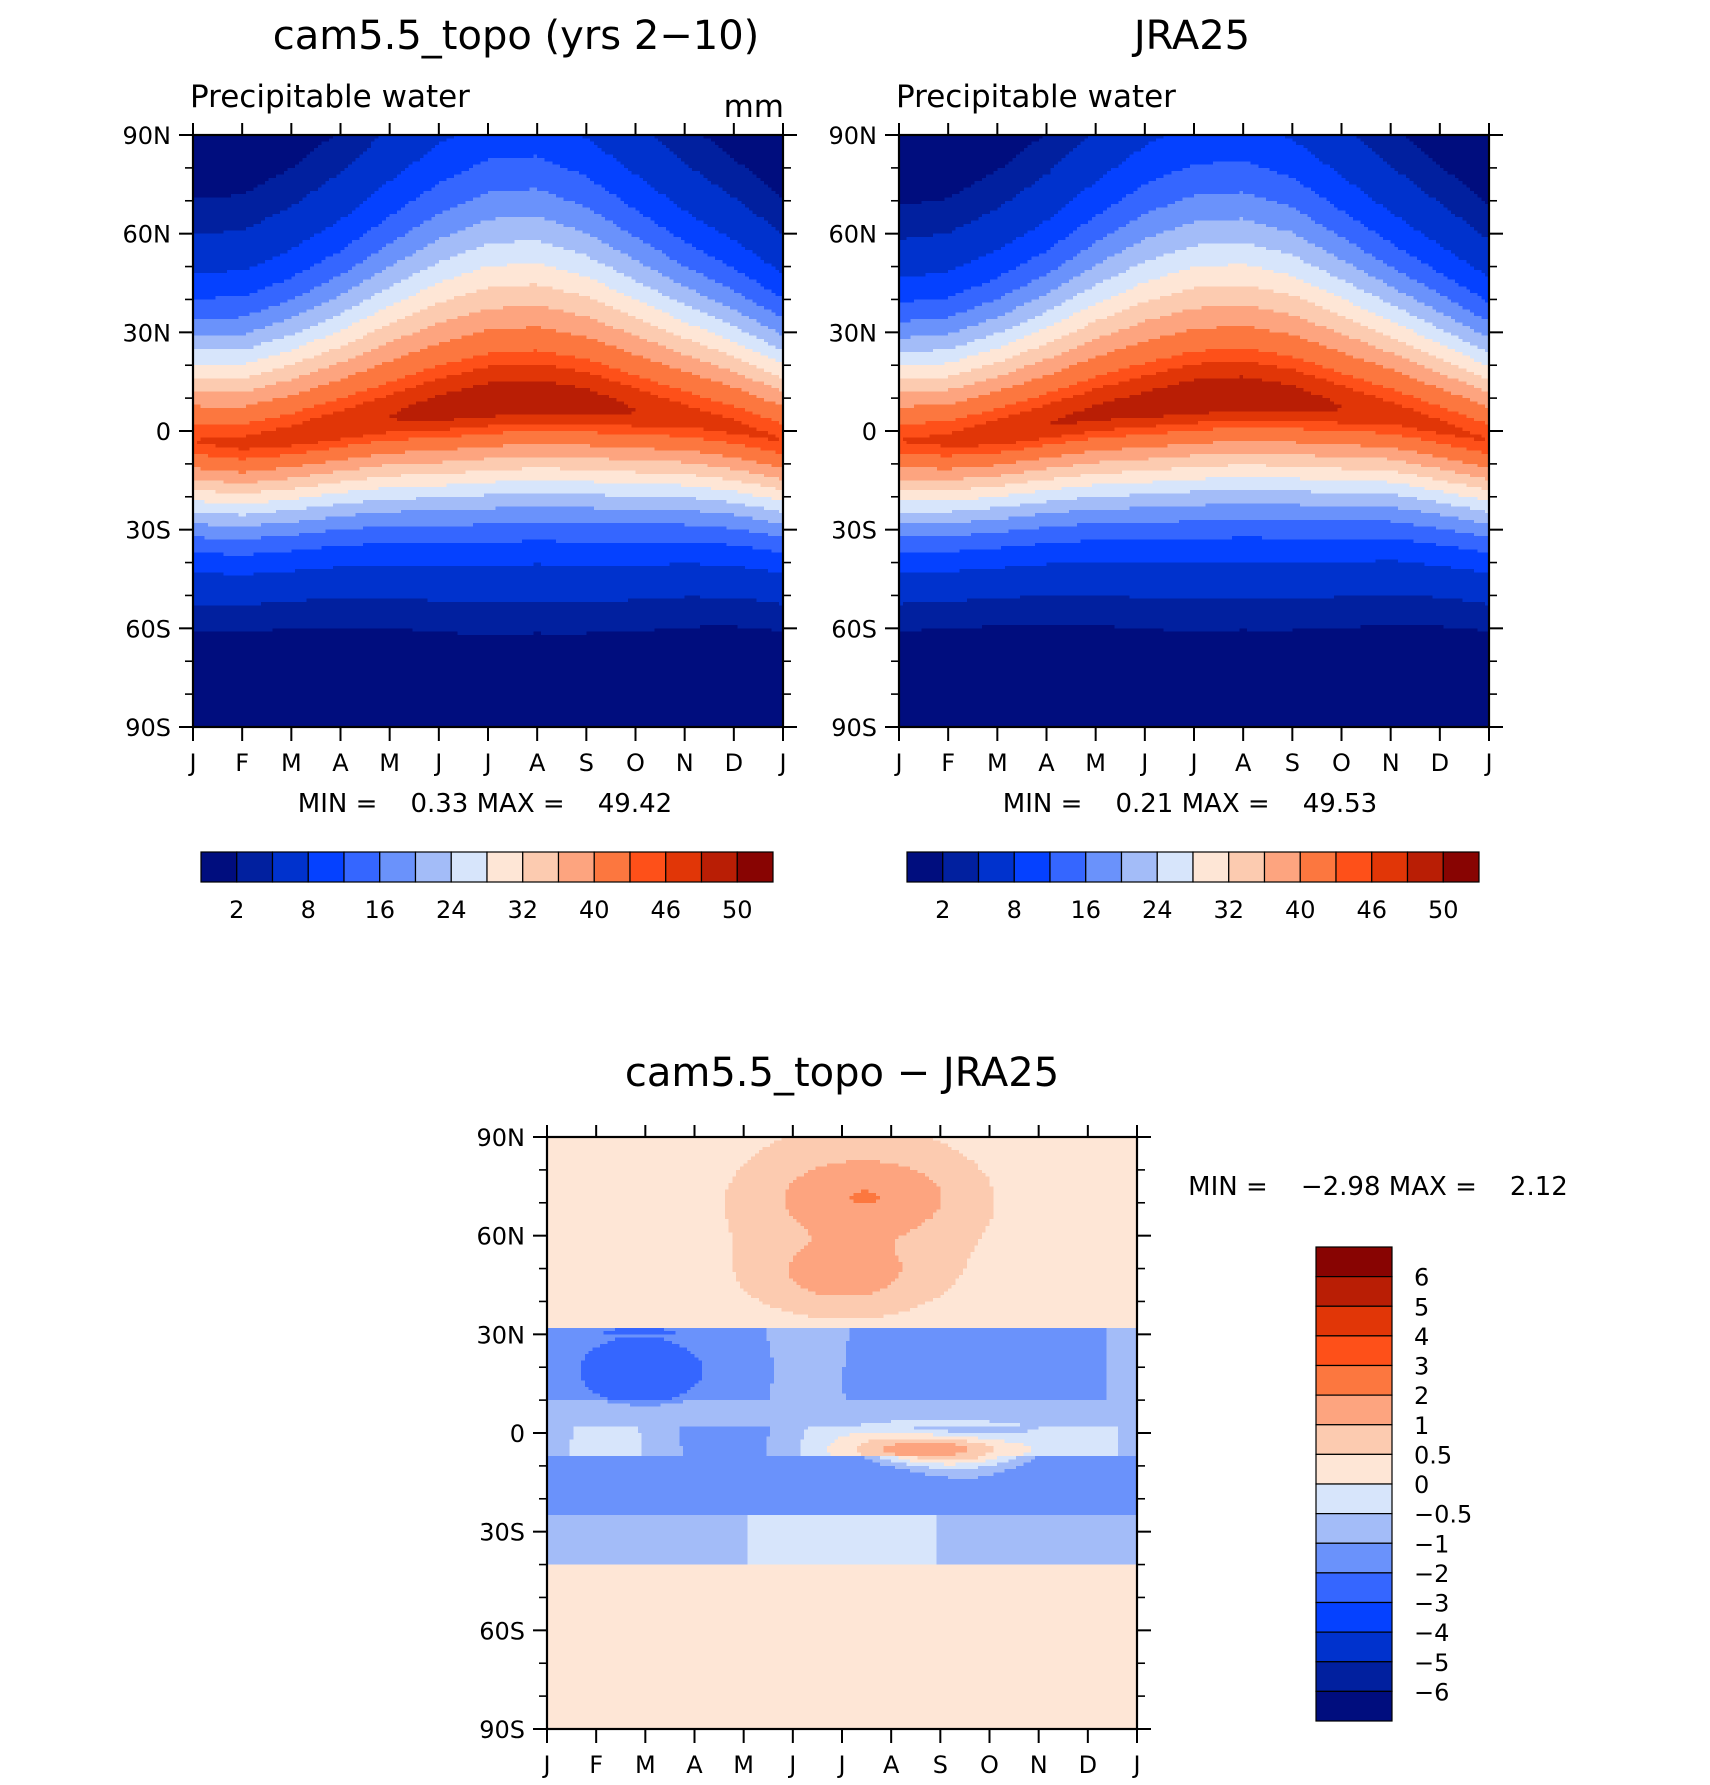 The height and width of the screenshot is (1785, 1710). Describe the element at coordinates (148, 531) in the screenshot. I see `panel-model-ytick-label: 30S` at that location.